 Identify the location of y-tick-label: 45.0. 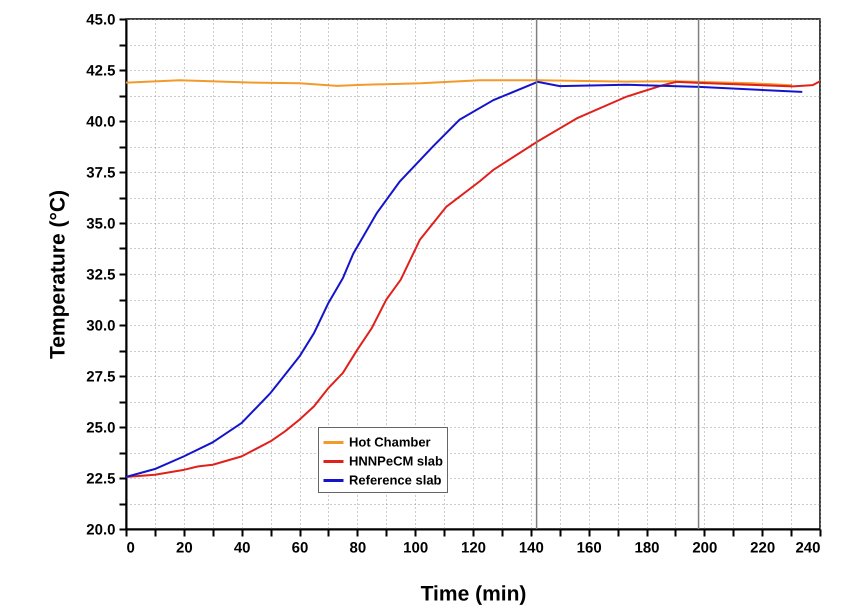
(101, 20).